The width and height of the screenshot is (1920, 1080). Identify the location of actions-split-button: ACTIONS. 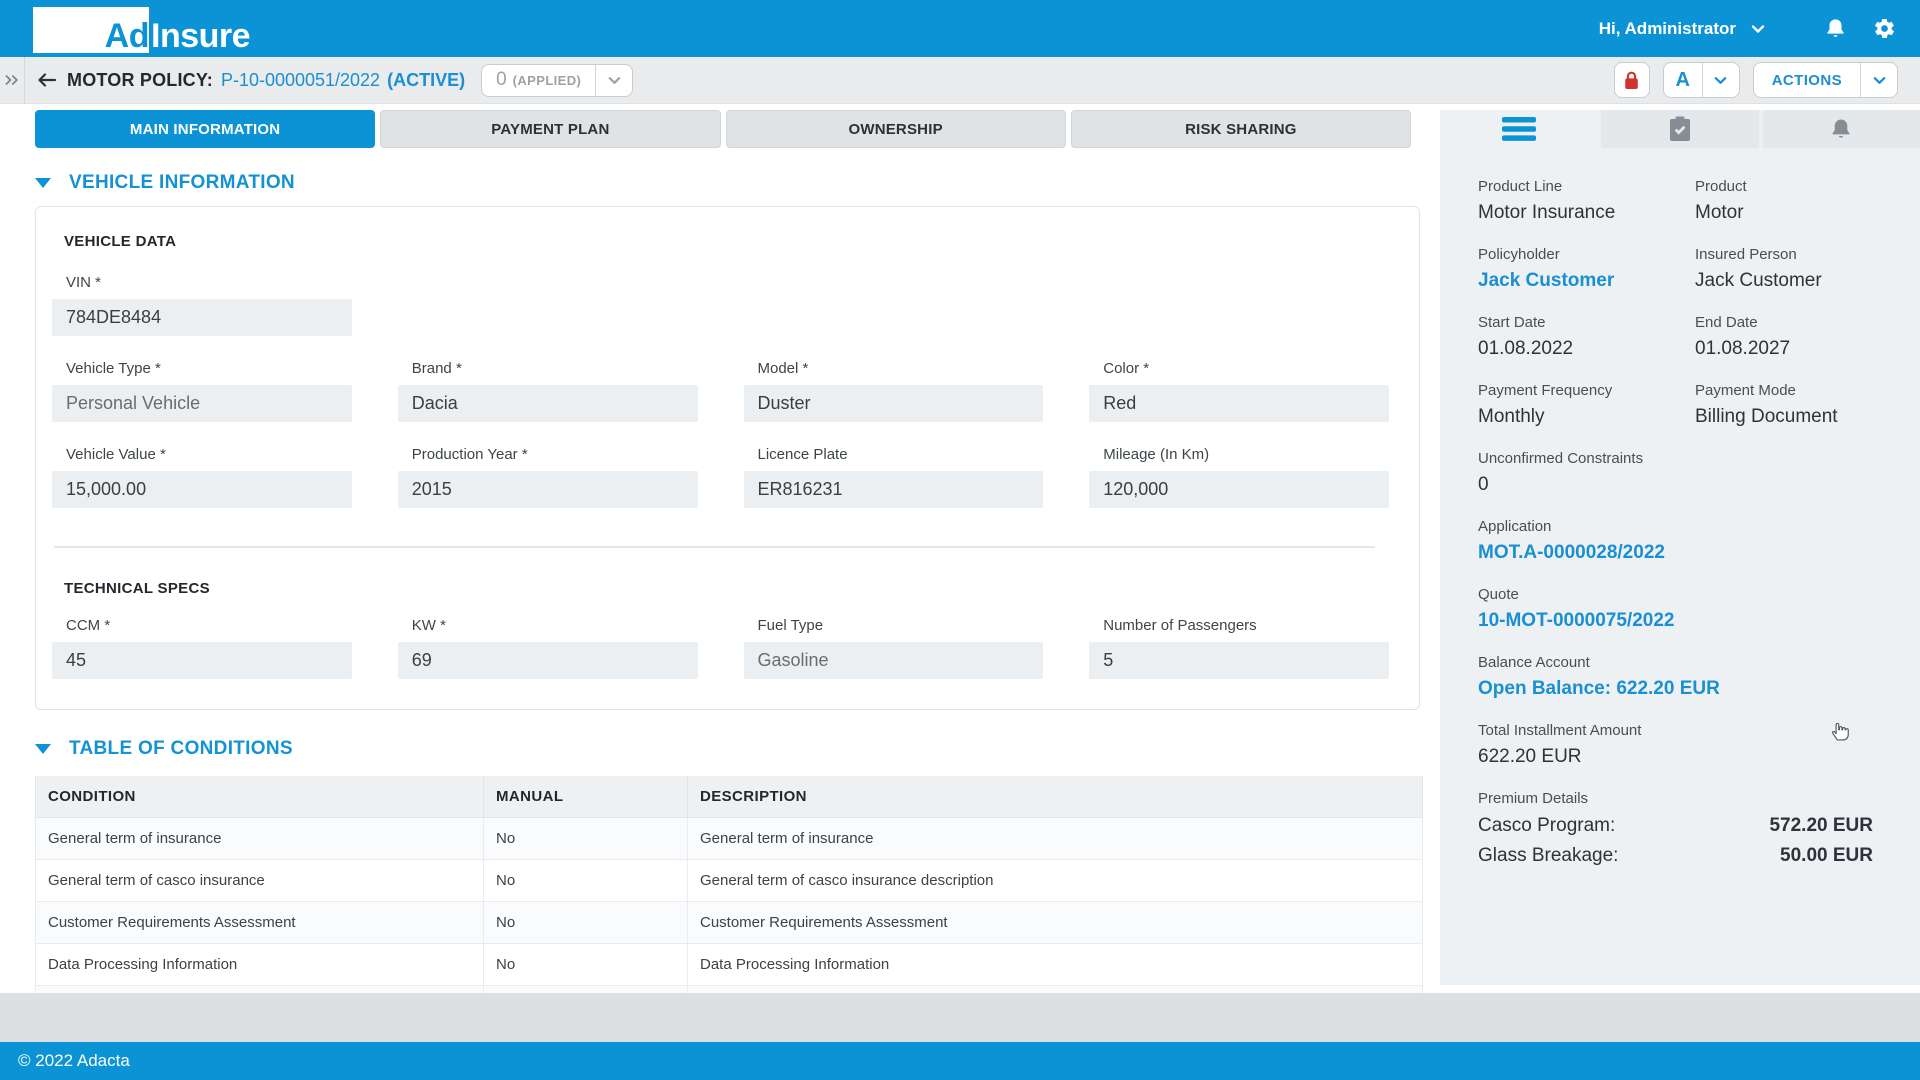
(1825, 80).